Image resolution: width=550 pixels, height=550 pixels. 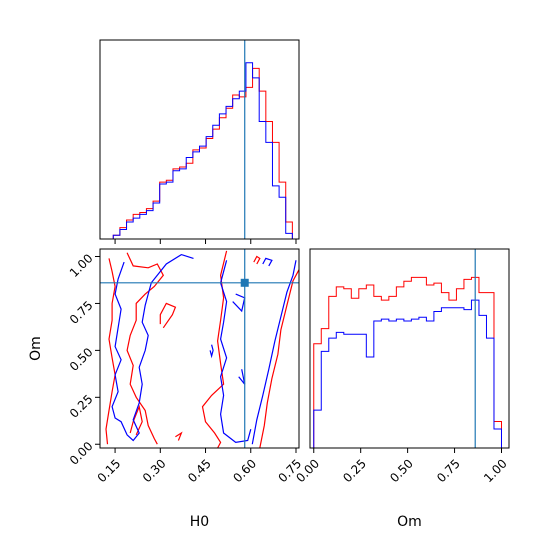 What do you see at coordinates (81, 359) in the screenshot?
I see `y-tick-label: 0.50` at bounding box center [81, 359].